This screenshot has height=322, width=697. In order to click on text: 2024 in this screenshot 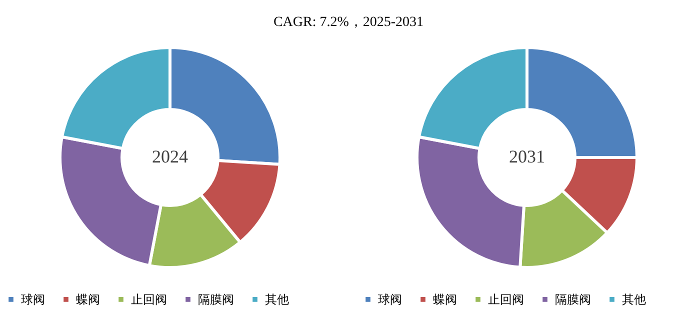, I will do `click(170, 156)`.